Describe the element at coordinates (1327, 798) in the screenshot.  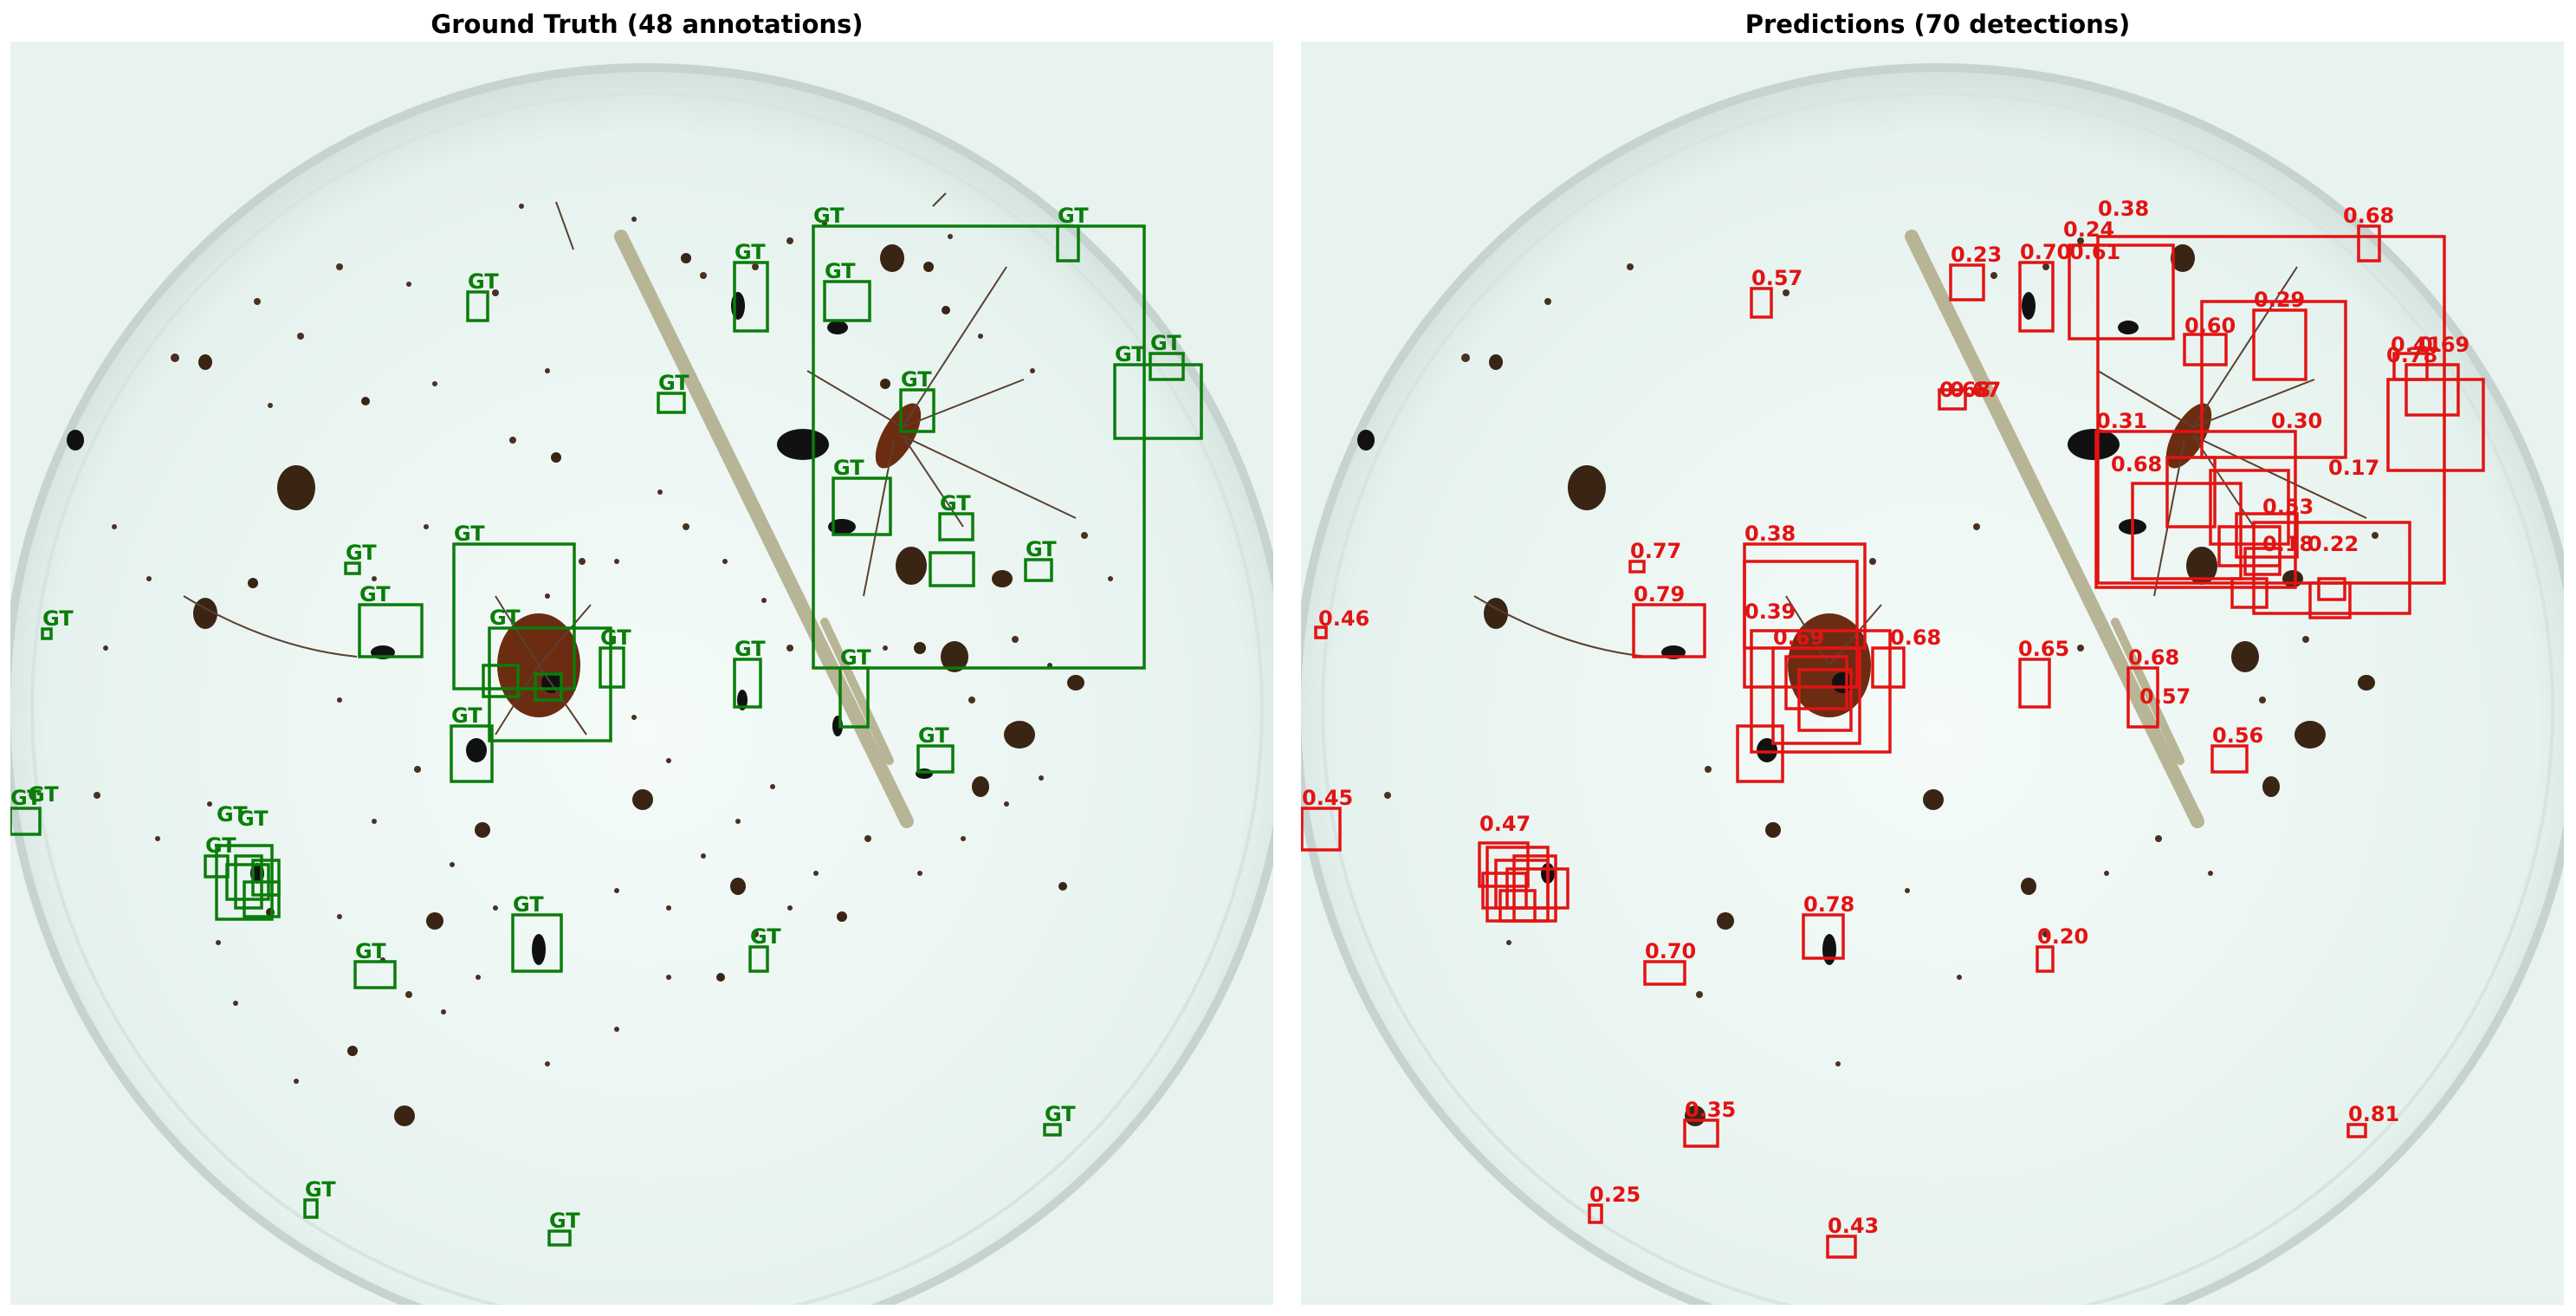
I see `score-label: 0.45` at that location.